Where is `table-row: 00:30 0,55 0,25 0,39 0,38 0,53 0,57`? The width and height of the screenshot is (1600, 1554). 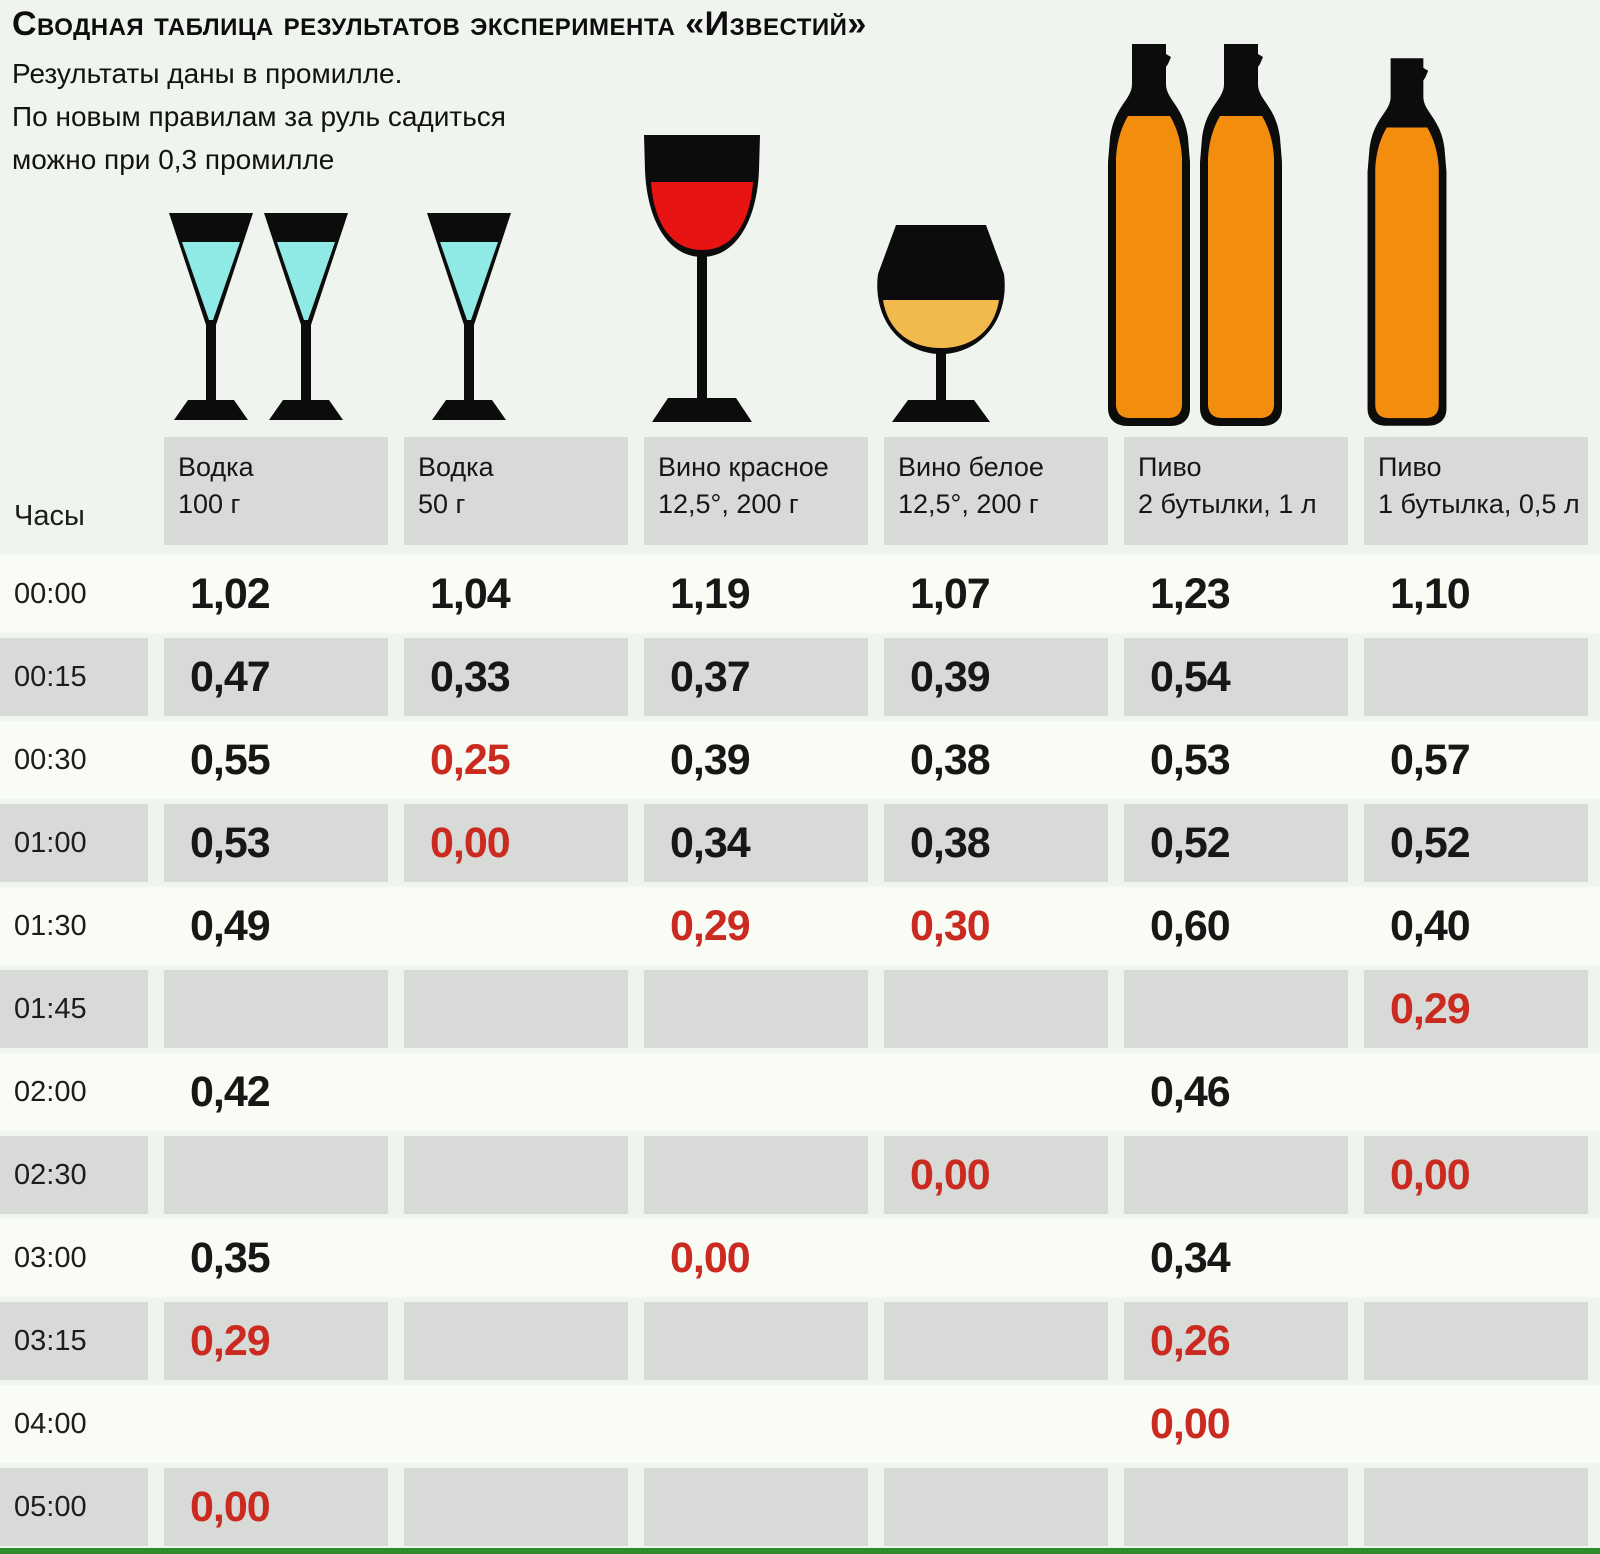 table-row: 00:30 0,55 0,25 0,39 0,38 0,53 0,57 is located at coordinates (800, 760).